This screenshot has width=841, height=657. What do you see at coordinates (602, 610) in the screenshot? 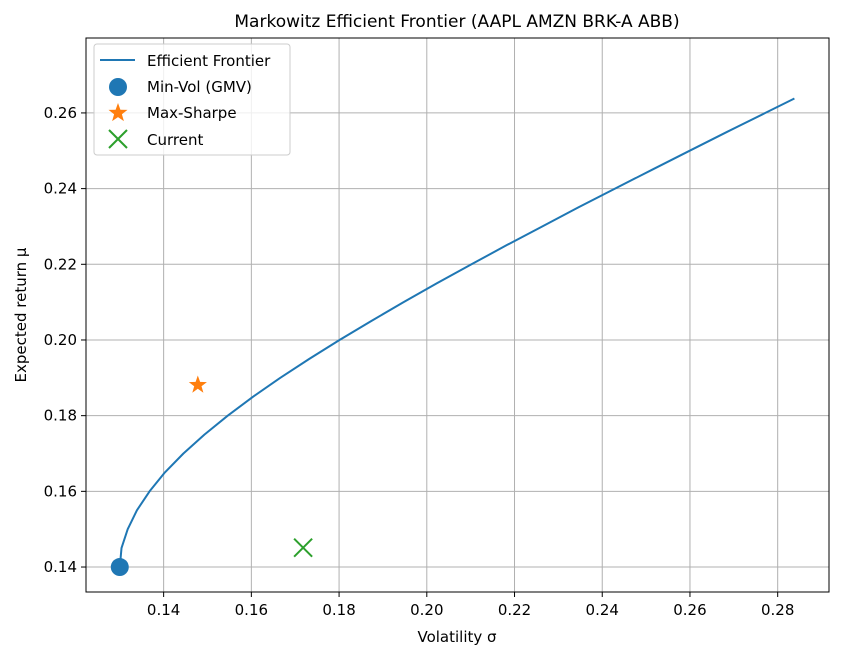
I see `x-tick-label: 0.24` at bounding box center [602, 610].